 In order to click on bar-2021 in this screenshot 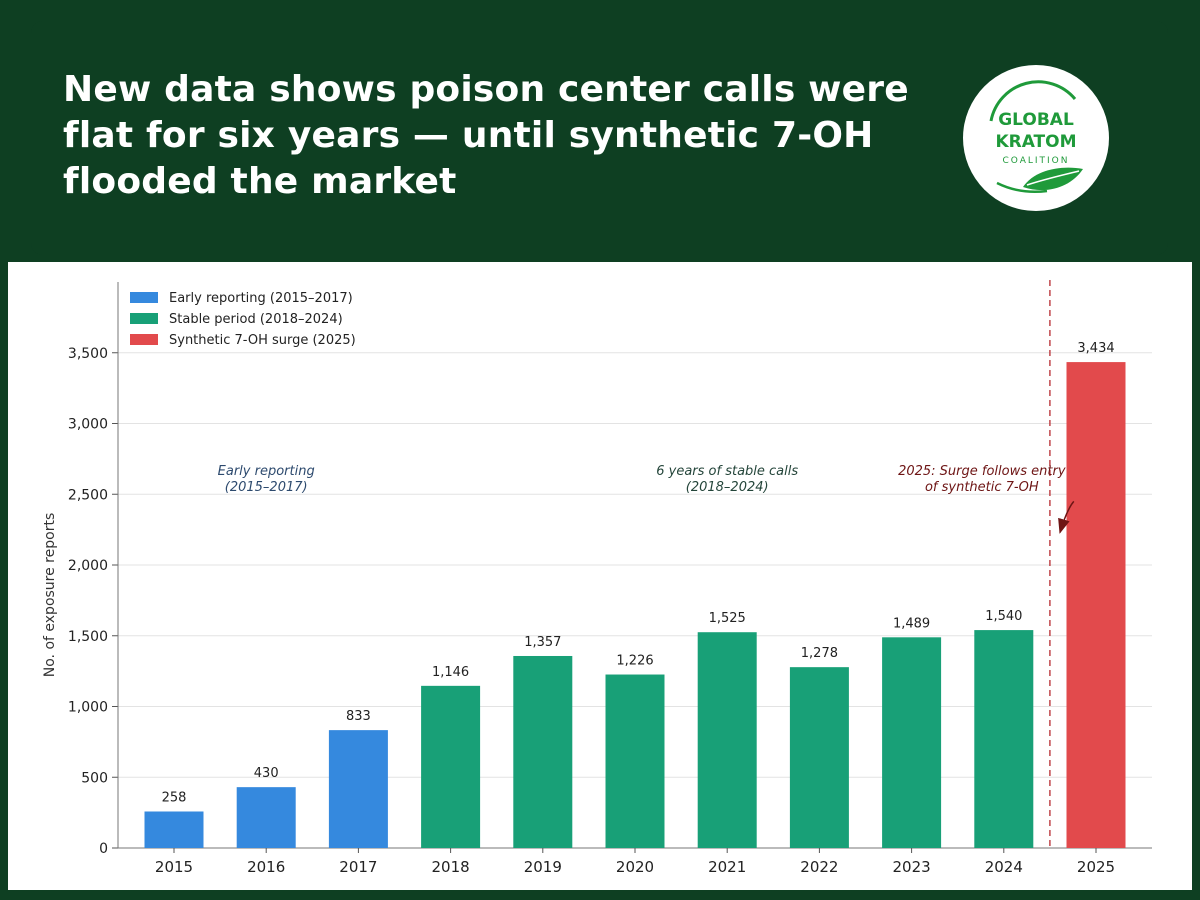, I will do `click(727, 740)`.